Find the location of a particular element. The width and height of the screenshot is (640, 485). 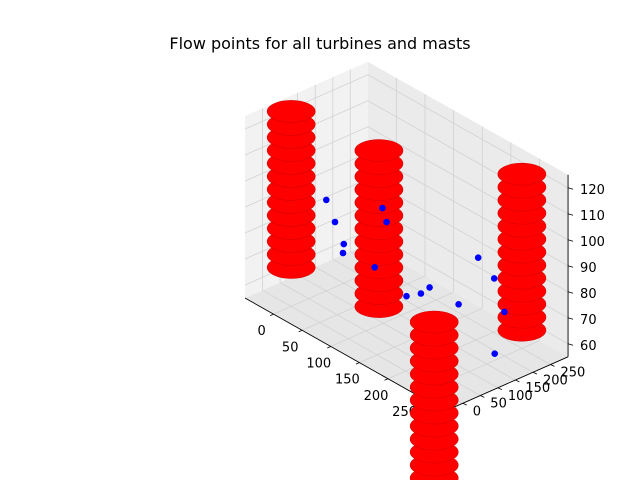

y-axis-line is located at coordinates (507, 384).